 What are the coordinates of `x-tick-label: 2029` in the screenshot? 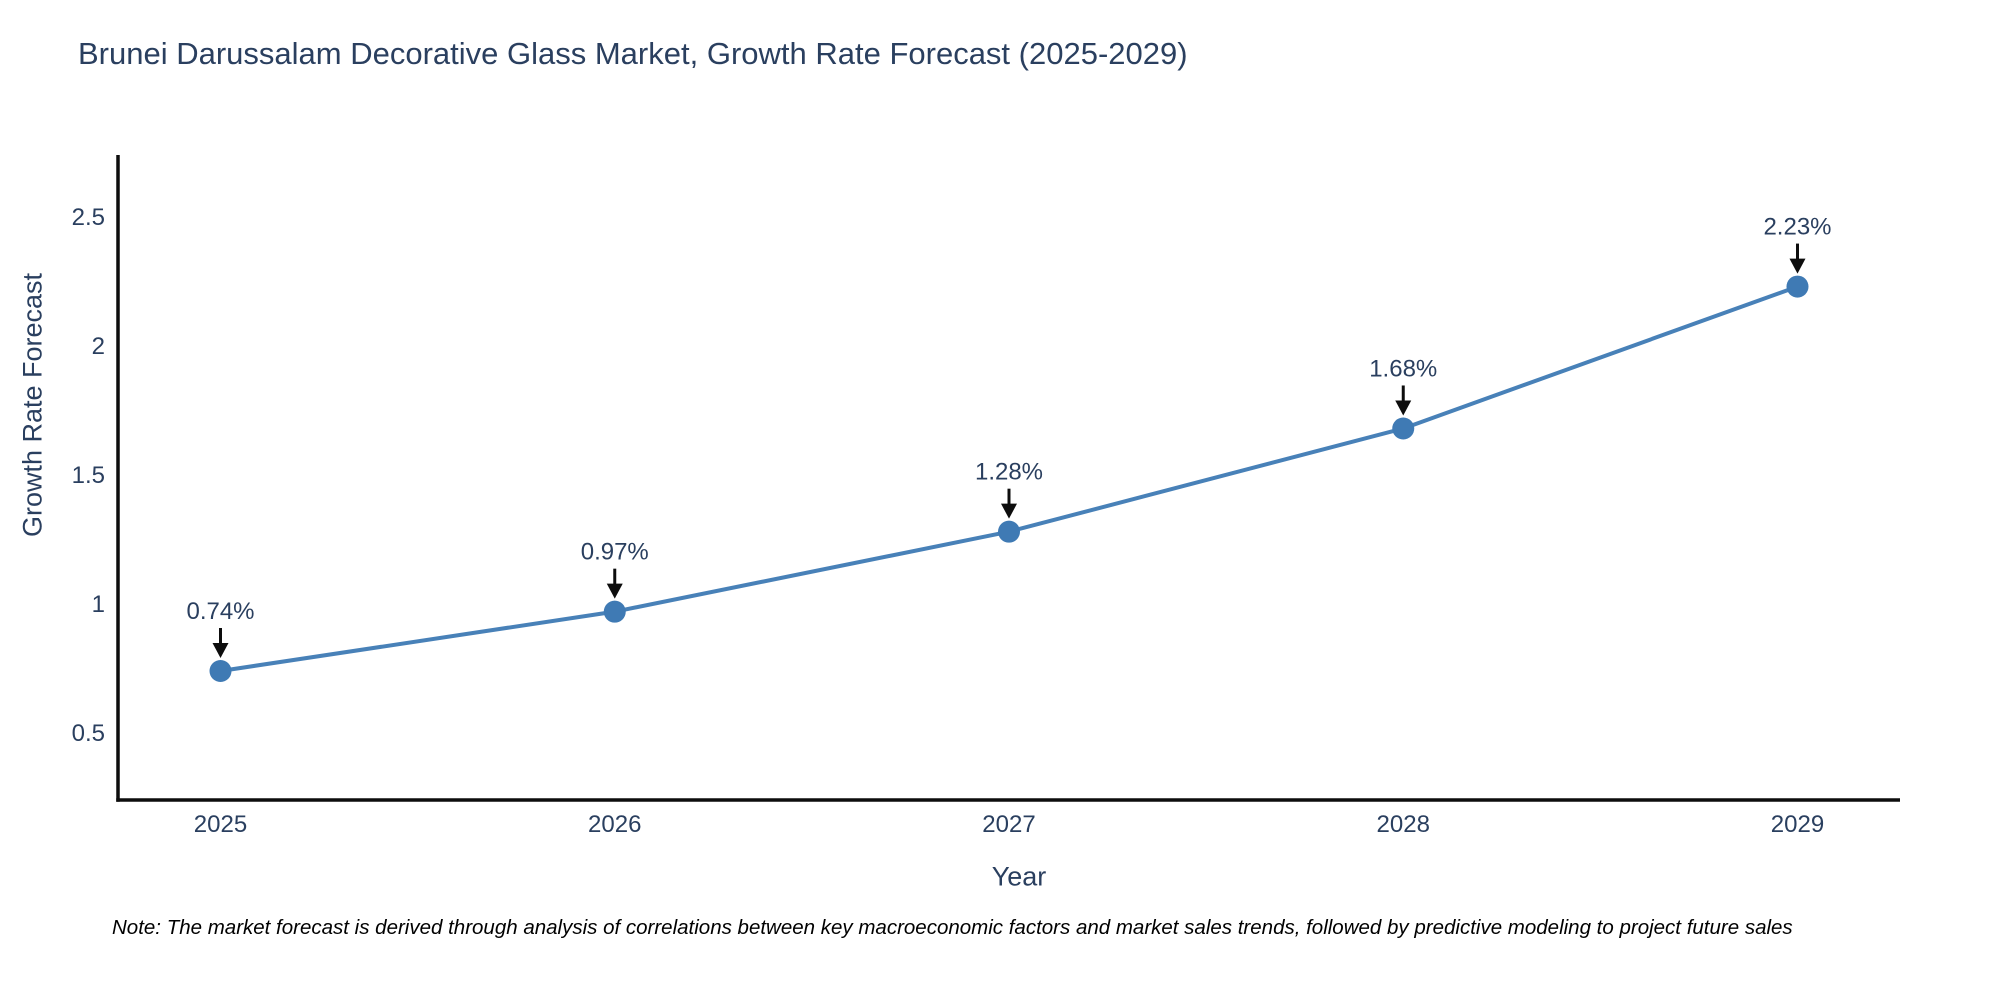 It's located at (1797, 824).